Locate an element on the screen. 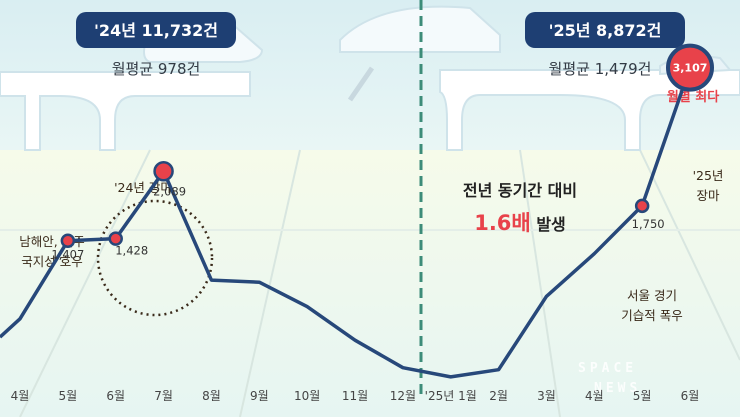 The image size is (740, 417). data-point-label: 2,089 is located at coordinates (169, 191).